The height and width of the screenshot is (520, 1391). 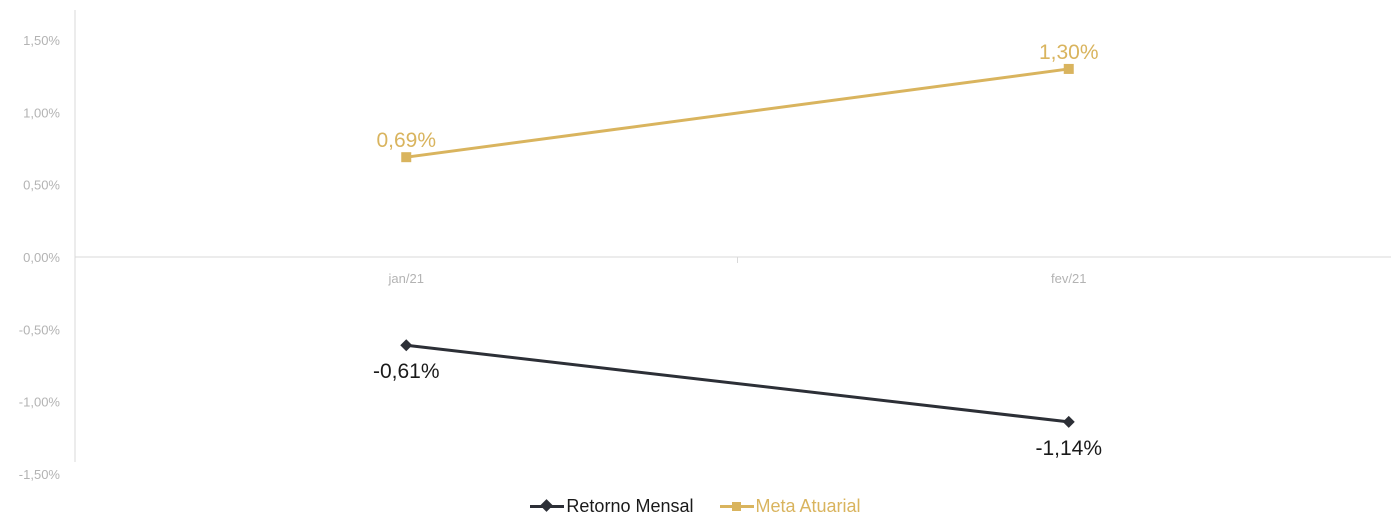 I want to click on series-line-meta-atuarial, so click(x=737, y=113).